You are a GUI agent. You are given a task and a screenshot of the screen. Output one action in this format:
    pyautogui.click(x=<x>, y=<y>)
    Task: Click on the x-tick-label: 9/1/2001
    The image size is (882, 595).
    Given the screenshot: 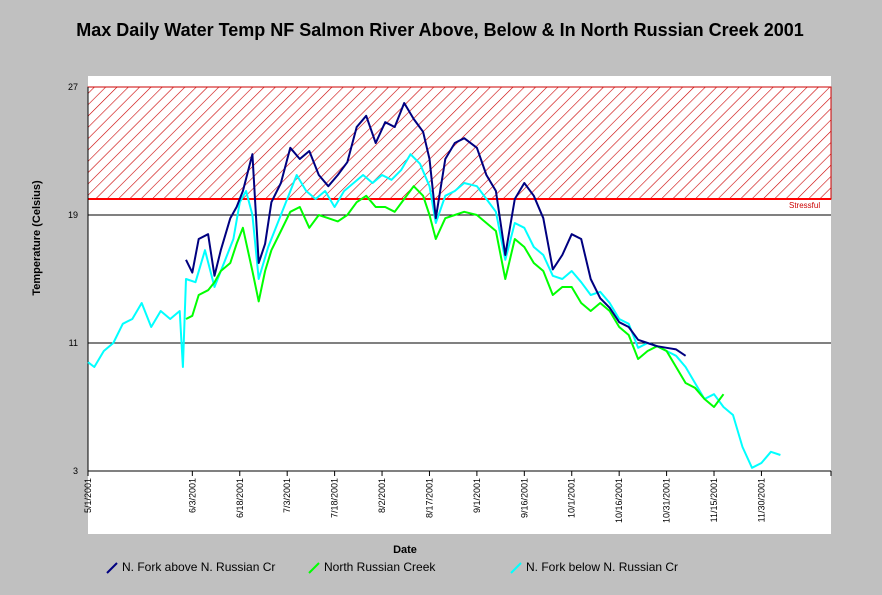 What is the action you would take?
    pyautogui.click(x=477, y=495)
    